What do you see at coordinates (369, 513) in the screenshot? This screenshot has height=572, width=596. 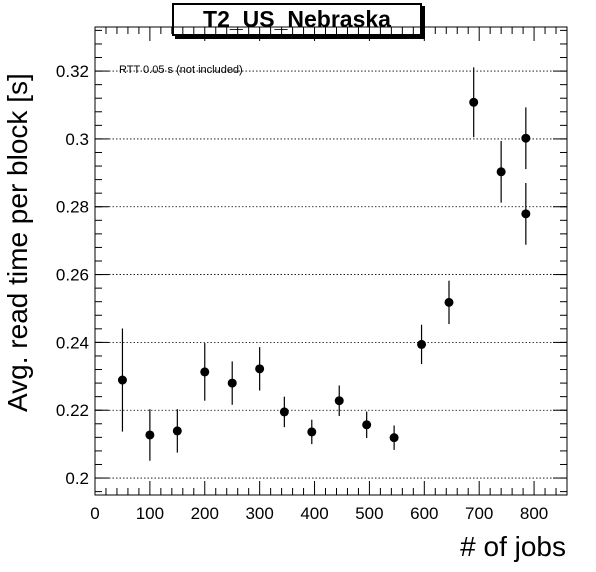 I see `x-tick-label: 500` at bounding box center [369, 513].